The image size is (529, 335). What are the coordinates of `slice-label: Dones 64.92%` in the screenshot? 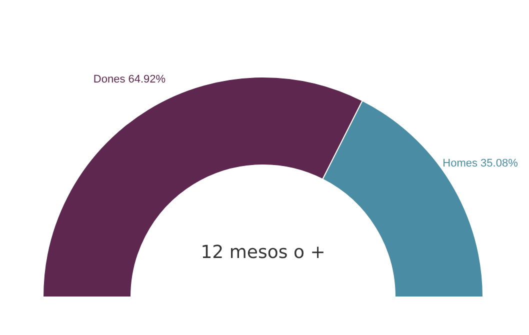 It's located at (129, 80).